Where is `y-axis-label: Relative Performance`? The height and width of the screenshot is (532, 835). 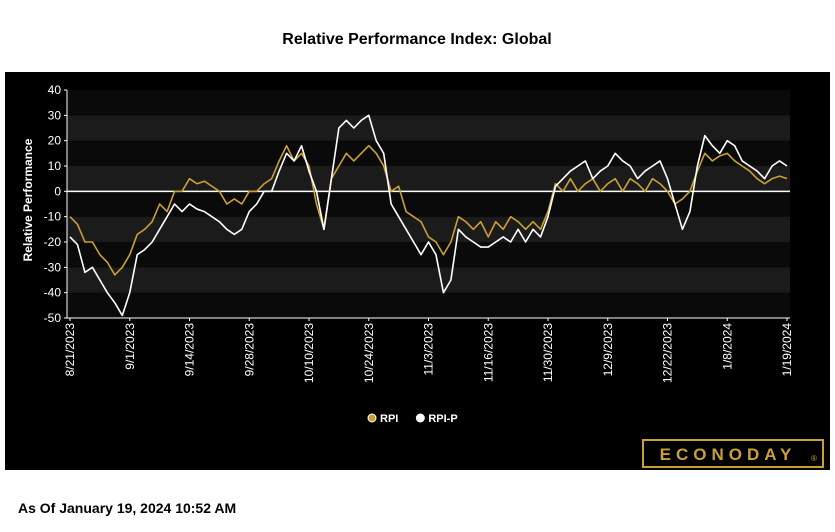
y-axis-label: Relative Performance is located at coordinates (28, 199).